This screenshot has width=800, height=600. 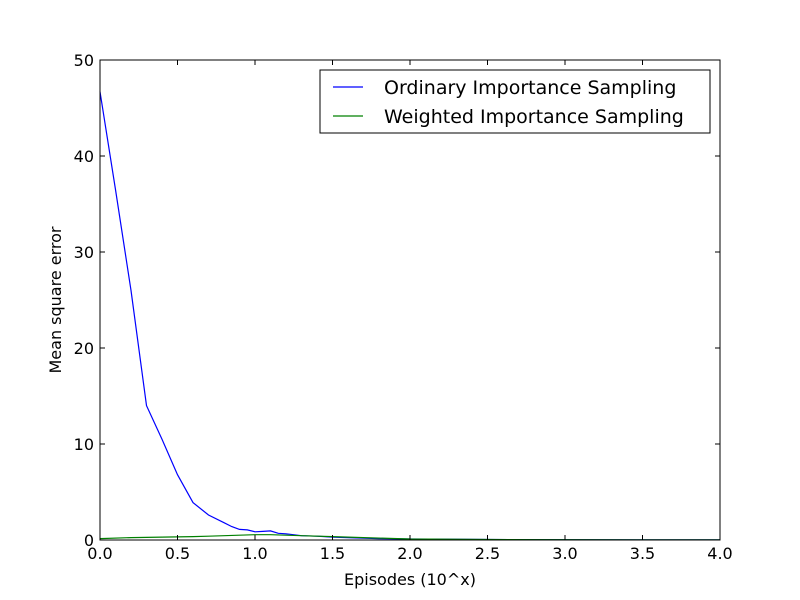 I want to click on x-tick-label: 2.5, so click(x=487, y=553).